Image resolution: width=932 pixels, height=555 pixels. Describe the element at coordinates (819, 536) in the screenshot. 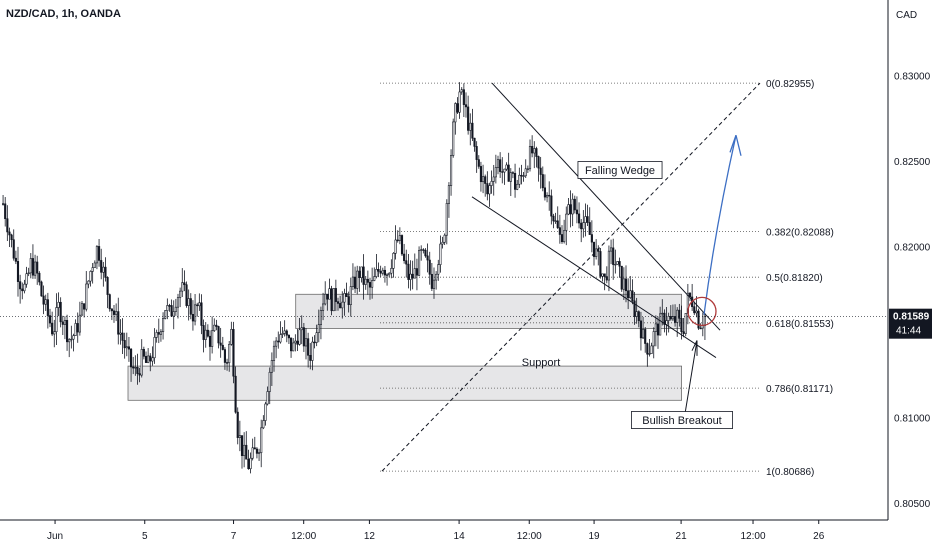

I see `time-tick-label: 26` at that location.